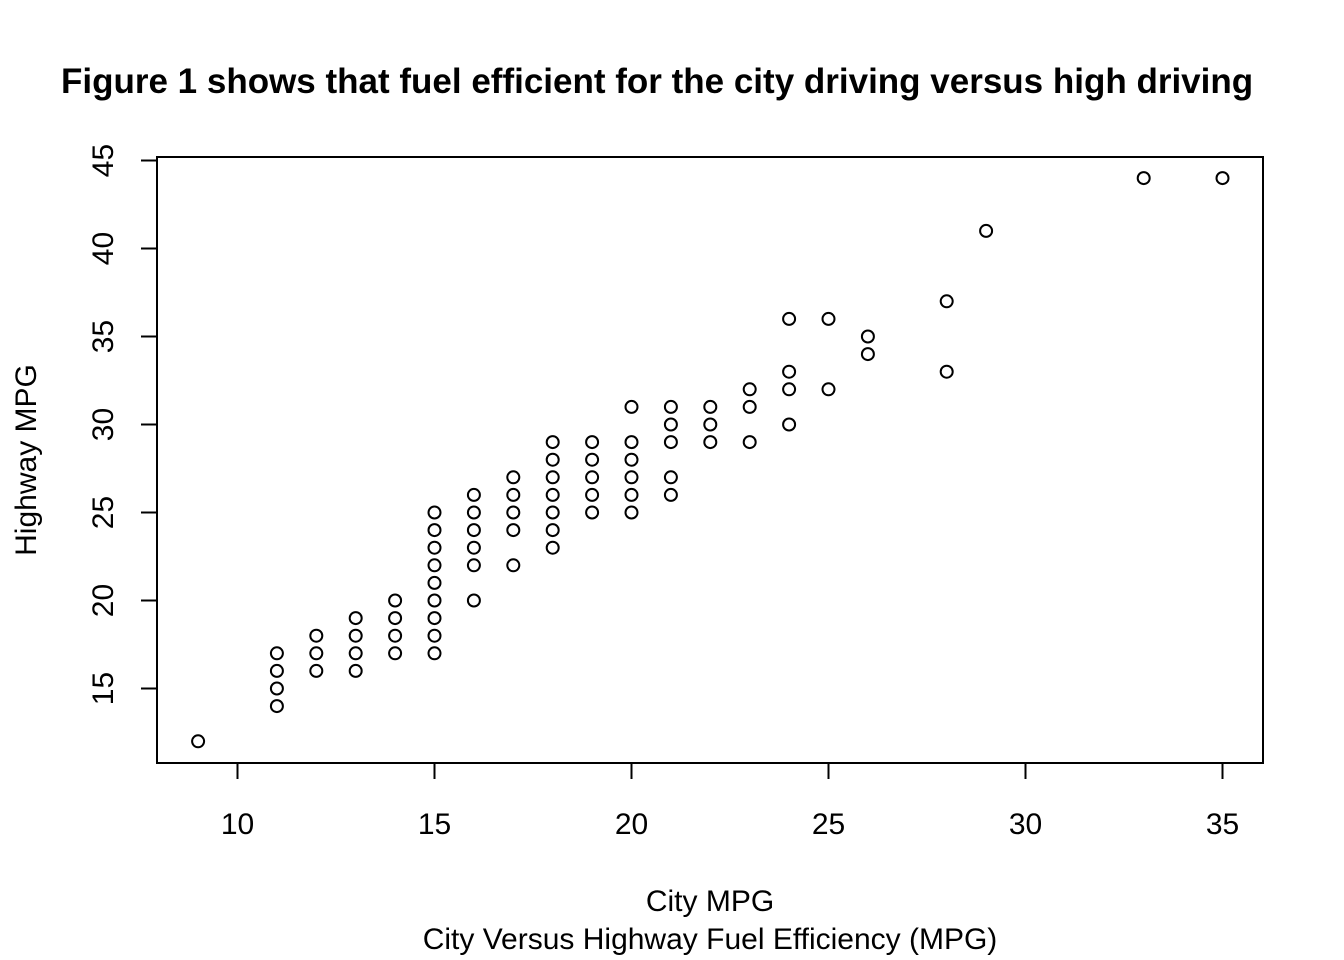 This screenshot has height=960, width=1344. What do you see at coordinates (237, 824) in the screenshot?
I see `x-tick-label: 10` at bounding box center [237, 824].